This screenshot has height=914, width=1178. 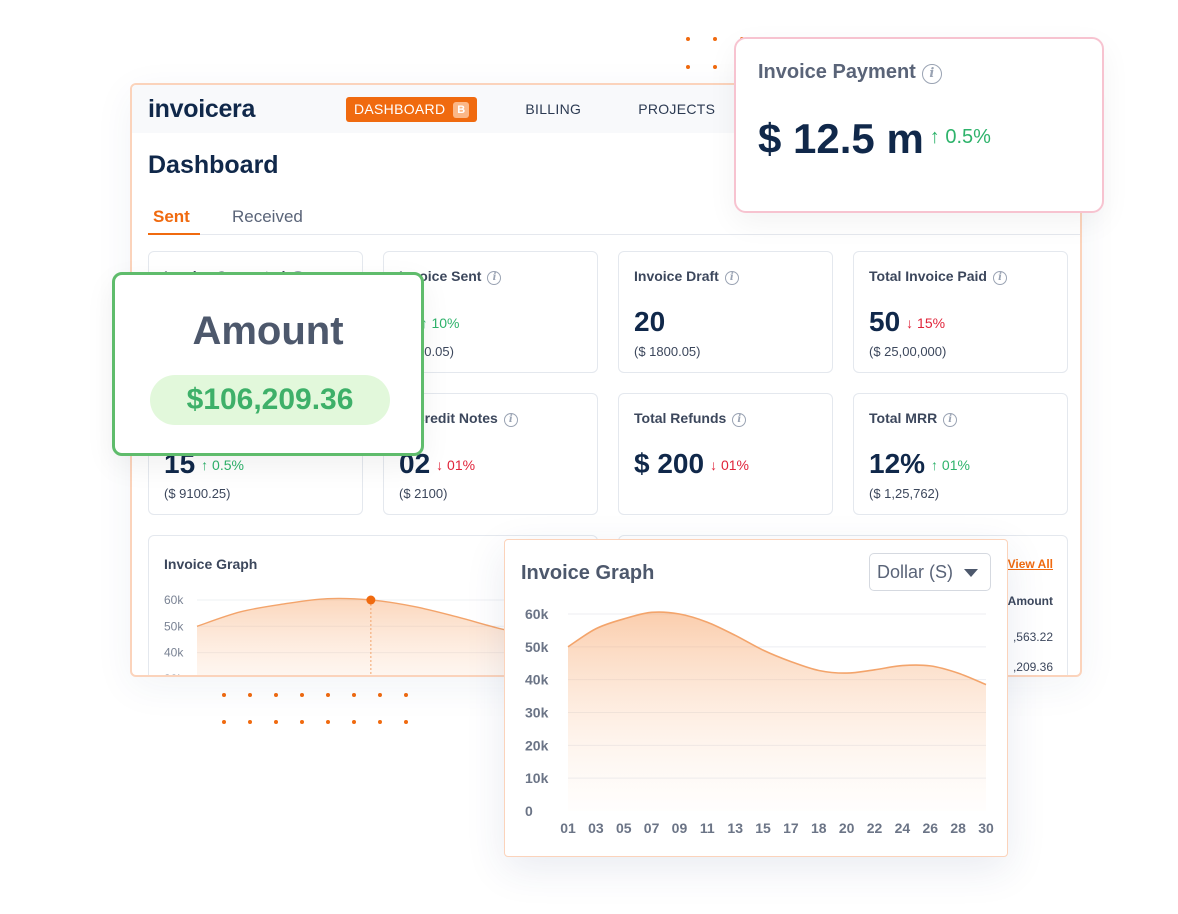 I want to click on card-subvalue: ($ 9100.25), so click(x=197, y=493).